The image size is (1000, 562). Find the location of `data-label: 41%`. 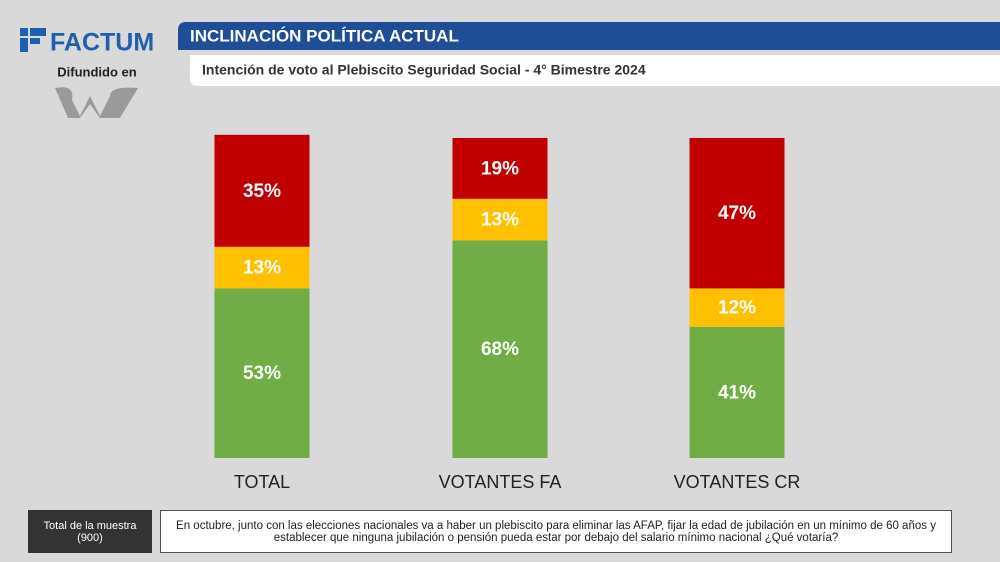

data-label: 41% is located at coordinates (737, 392).